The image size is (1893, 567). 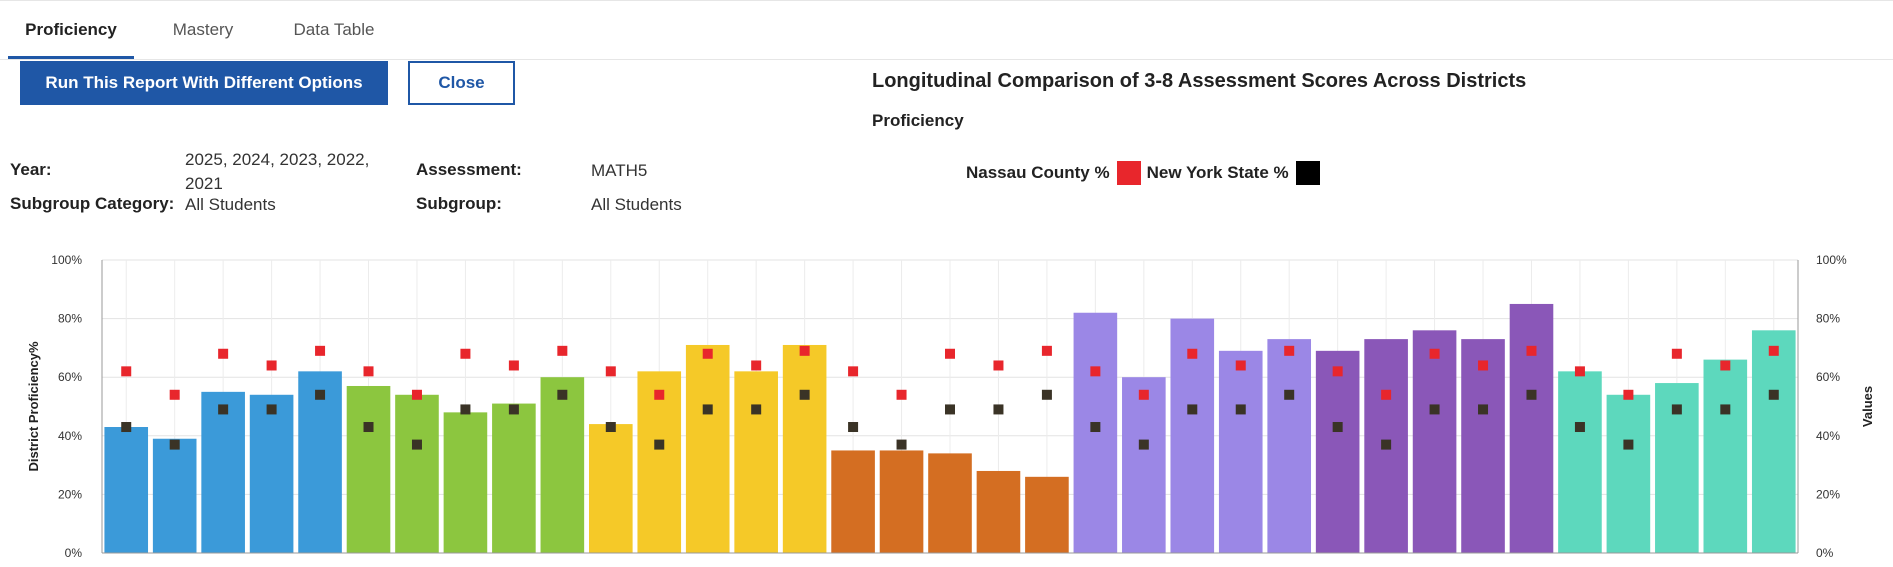 What do you see at coordinates (918, 120) in the screenshot?
I see `report-subtitle: Proficiency` at bounding box center [918, 120].